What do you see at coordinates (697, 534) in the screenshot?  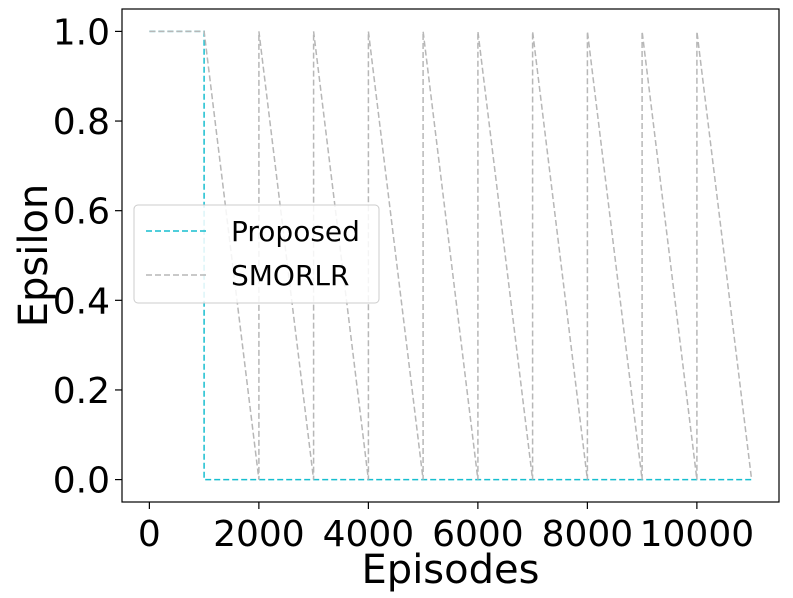 I see `x-tick-label: 10000` at bounding box center [697, 534].